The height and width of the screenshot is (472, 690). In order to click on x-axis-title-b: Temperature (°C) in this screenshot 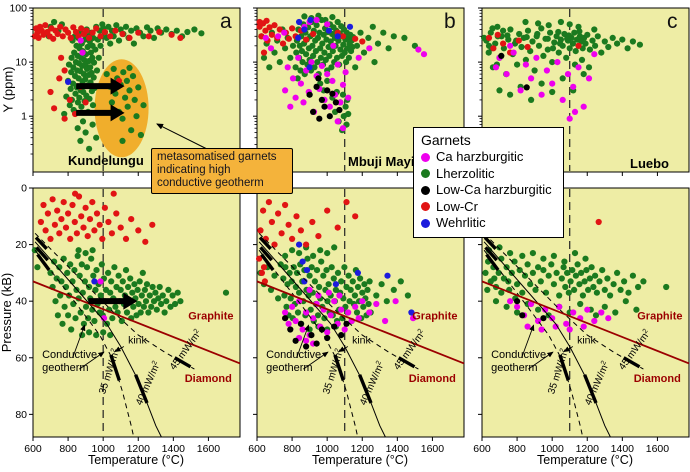, I will do `click(360, 460)`.